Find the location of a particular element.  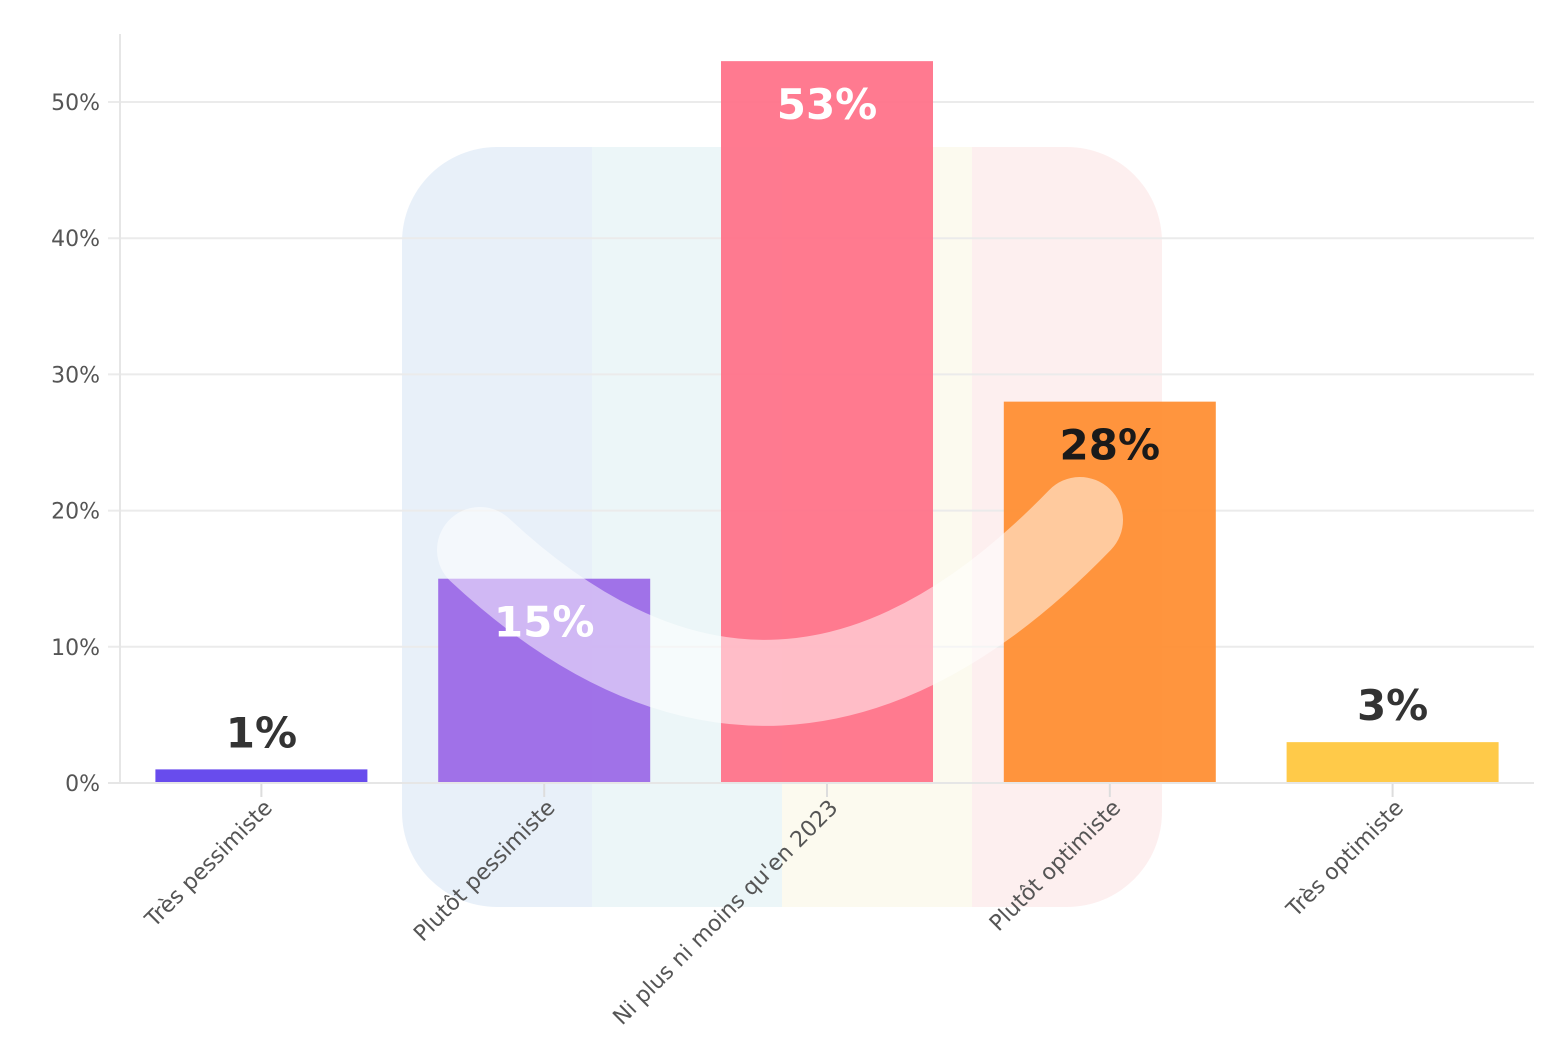

y-tick-label: 30% is located at coordinates (75, 375).